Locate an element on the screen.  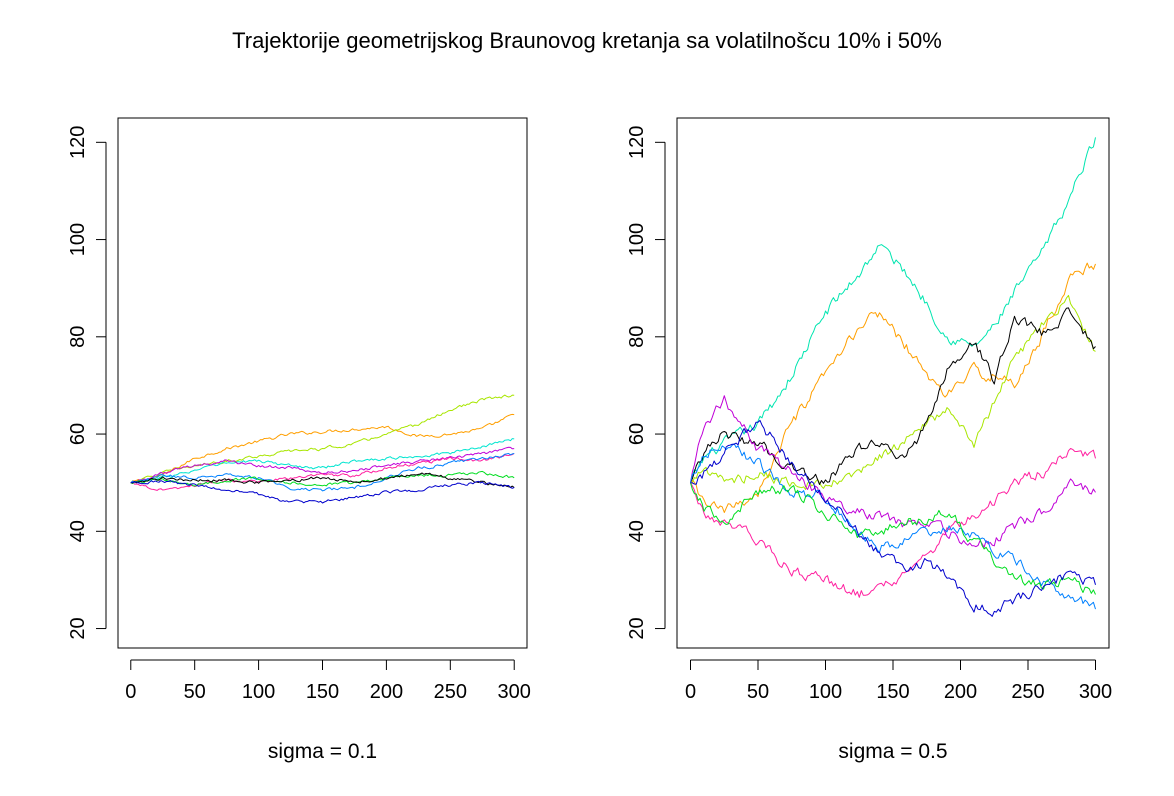
x-axis-label: sigma = 0.1 is located at coordinates (322, 751).